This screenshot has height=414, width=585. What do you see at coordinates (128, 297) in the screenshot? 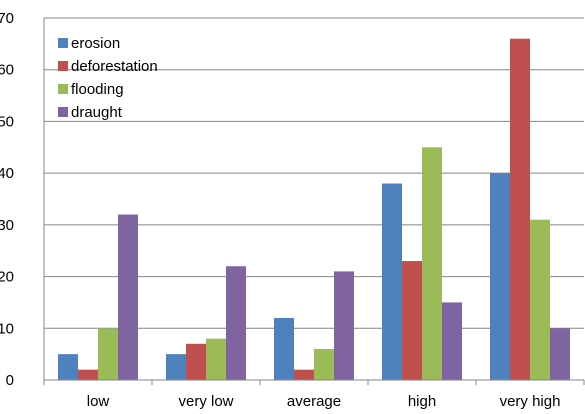
I see `bar-draught-low` at bounding box center [128, 297].